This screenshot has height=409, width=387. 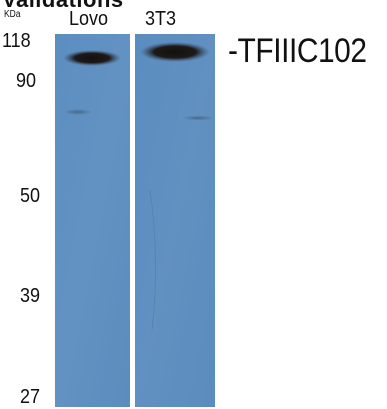 What do you see at coordinates (92, 58) in the screenshot?
I see `band-lovo-tfiiic102` at bounding box center [92, 58].